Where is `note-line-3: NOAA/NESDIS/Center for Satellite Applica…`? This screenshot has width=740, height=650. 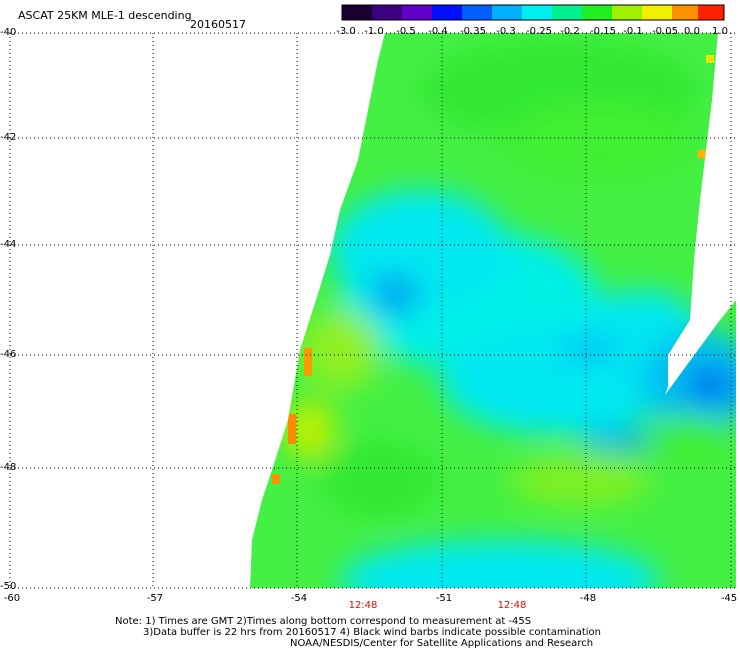
note-line-3: NOAA/NESDIS/Center for Satellite Applica… is located at coordinates (442, 643).